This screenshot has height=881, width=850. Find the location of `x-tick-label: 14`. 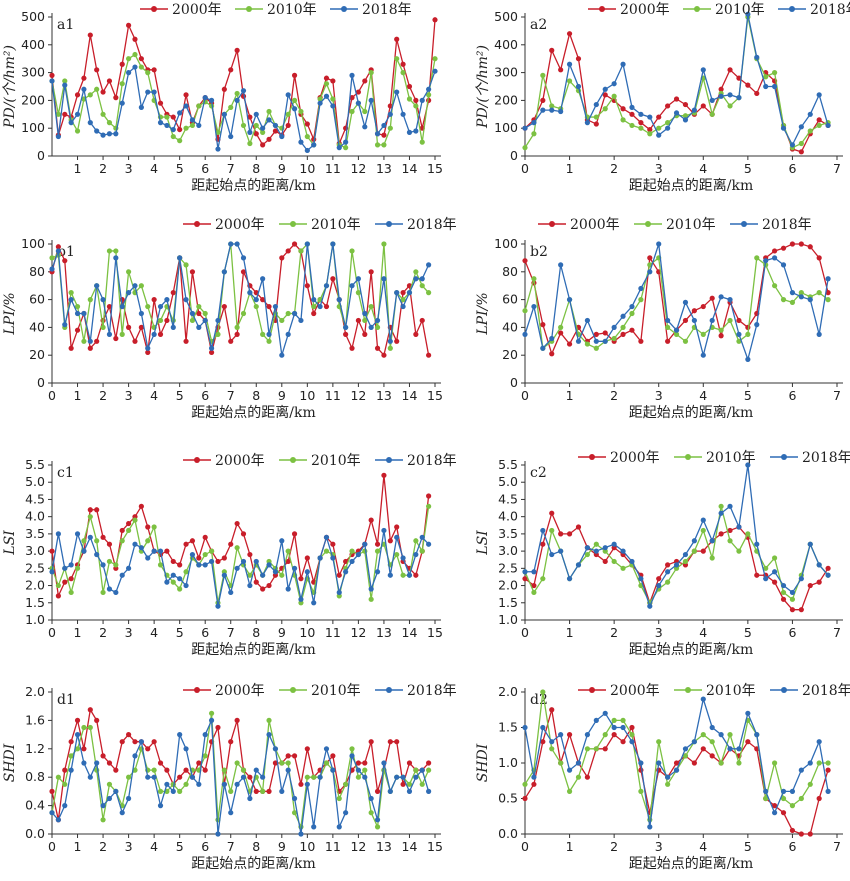

x-tick-label: 14 is located at coordinates (410, 632).